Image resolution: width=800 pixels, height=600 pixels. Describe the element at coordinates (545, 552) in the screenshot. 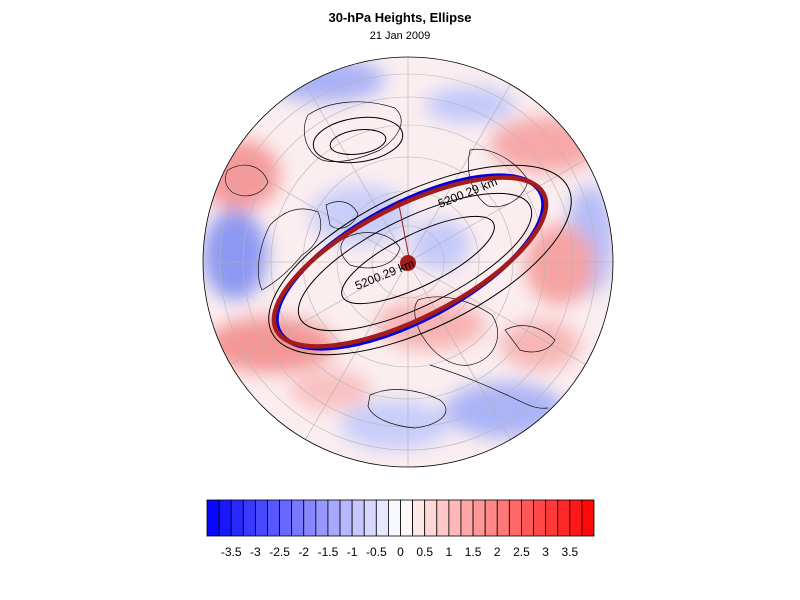

I see `colorbar-tick-label: 3` at that location.